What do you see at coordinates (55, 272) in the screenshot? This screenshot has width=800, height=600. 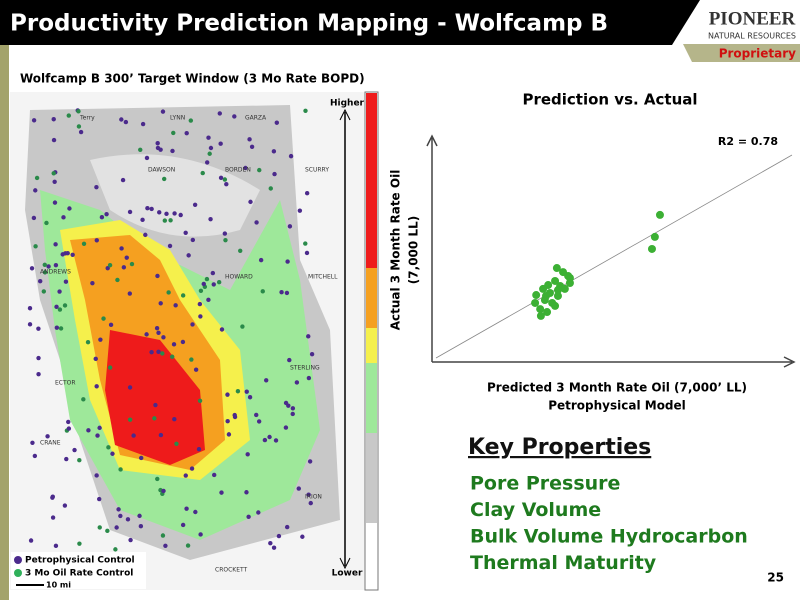 I see `county-label: ANDREWS` at bounding box center [55, 272].